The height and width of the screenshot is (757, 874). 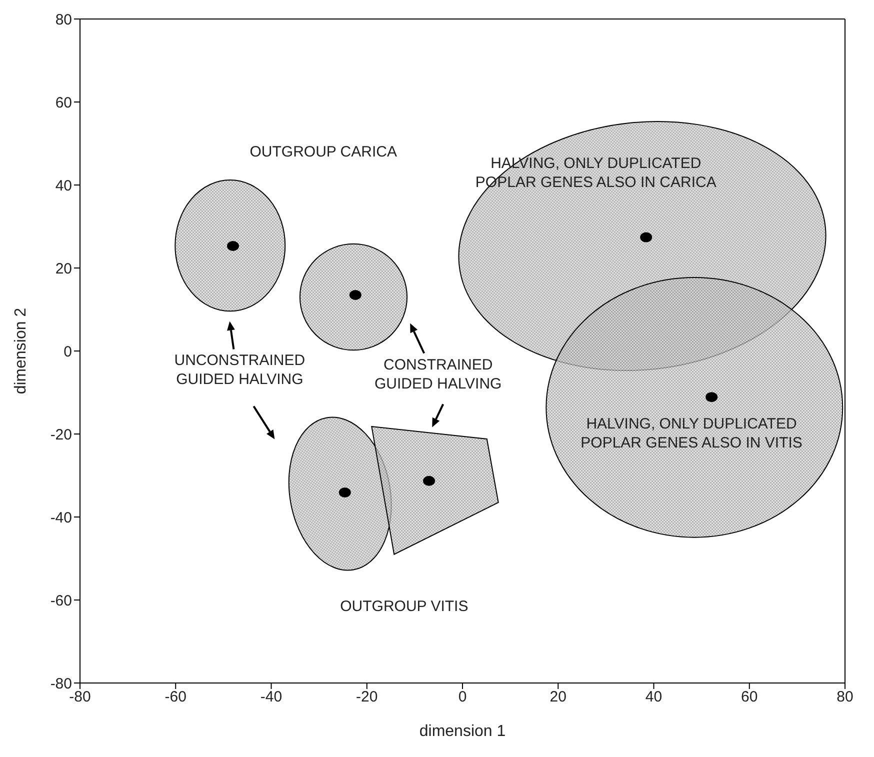 I want to click on annotation: CONSTRAINED GUIDED HALVING, so click(x=438, y=374).